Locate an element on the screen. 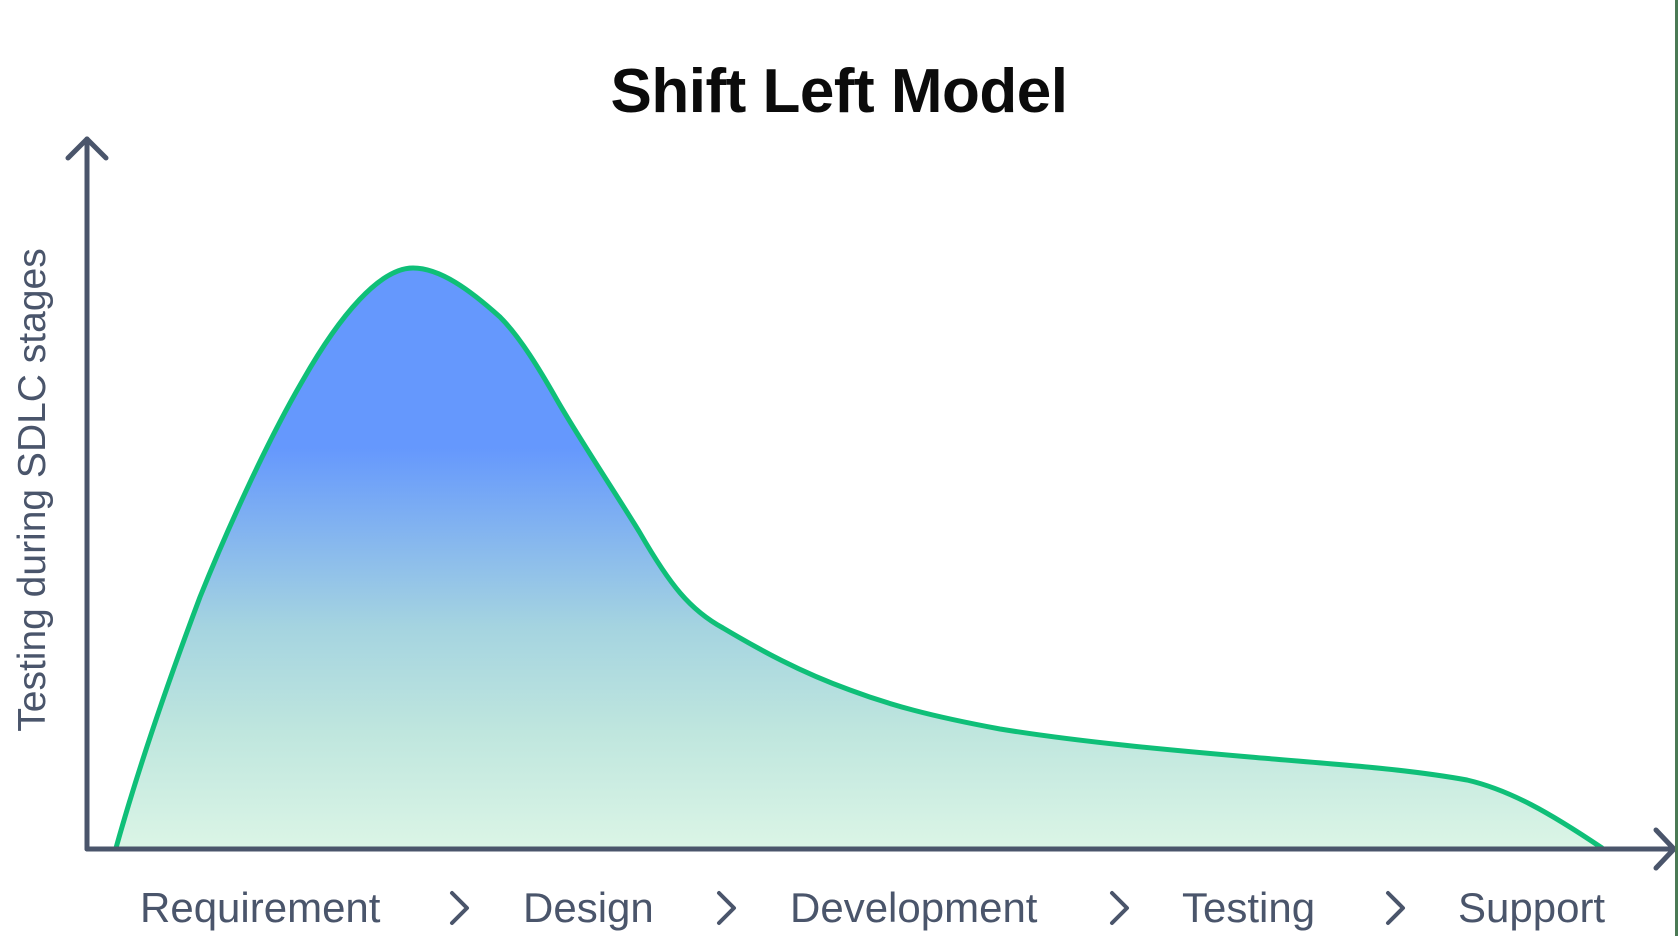  stage-label-testing: Testing is located at coordinates (1249, 907).